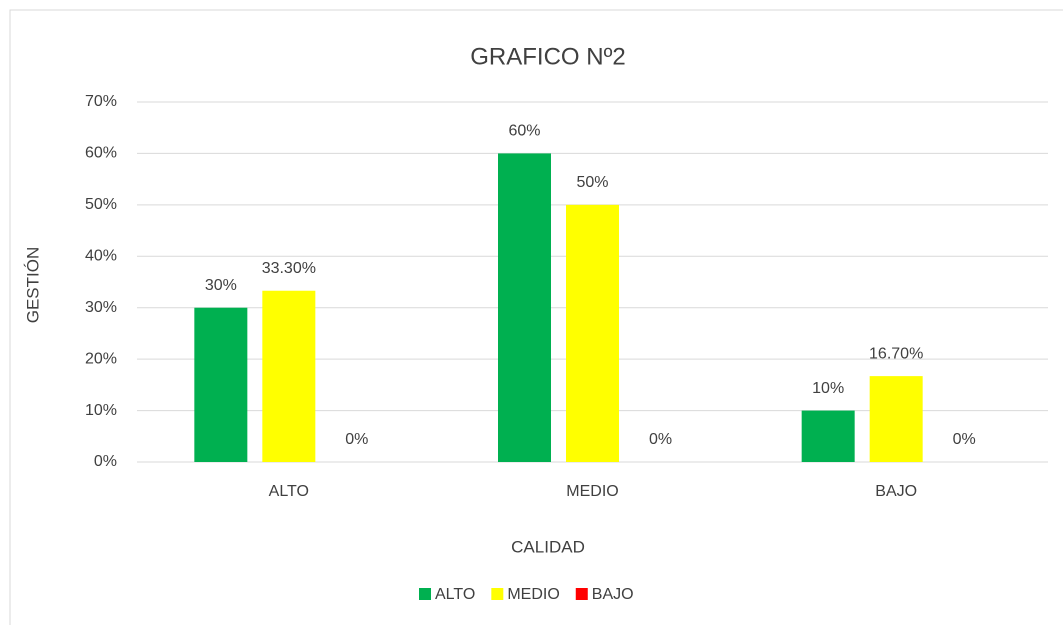 Image resolution: width=1063 pixels, height=625 pixels. I want to click on x-axis-title: CALIDAD, so click(548, 546).